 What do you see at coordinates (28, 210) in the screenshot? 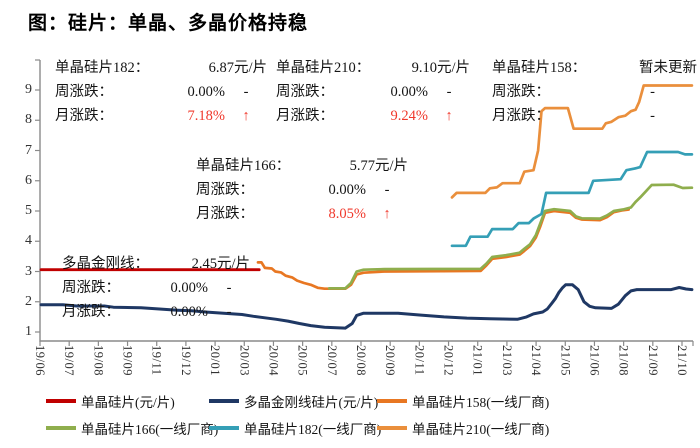
I see `y-axis-label: 5` at bounding box center [28, 210].